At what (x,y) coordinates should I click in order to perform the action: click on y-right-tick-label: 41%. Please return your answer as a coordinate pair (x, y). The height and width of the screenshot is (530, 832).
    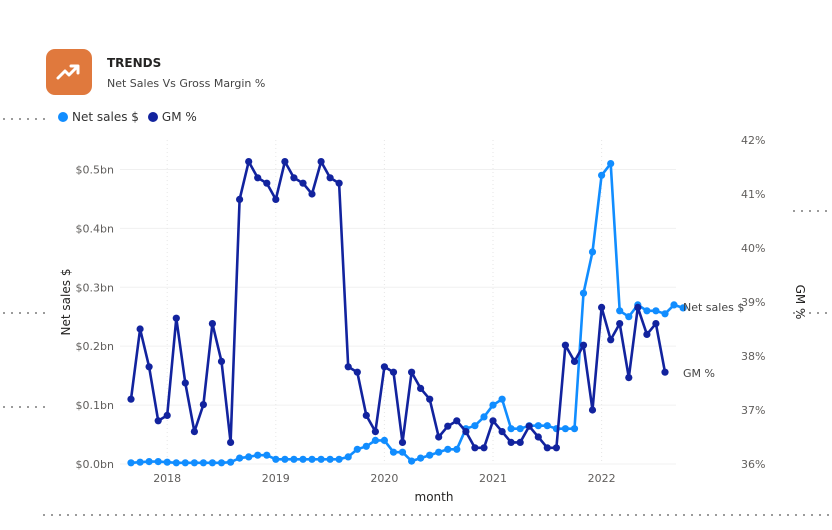
    Looking at the image, I should click on (753, 194).